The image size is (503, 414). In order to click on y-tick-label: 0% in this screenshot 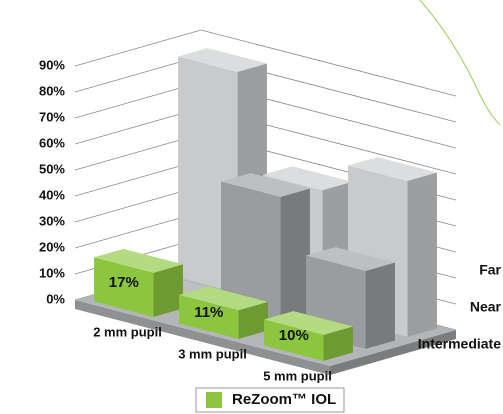, I will do `click(55, 298)`.